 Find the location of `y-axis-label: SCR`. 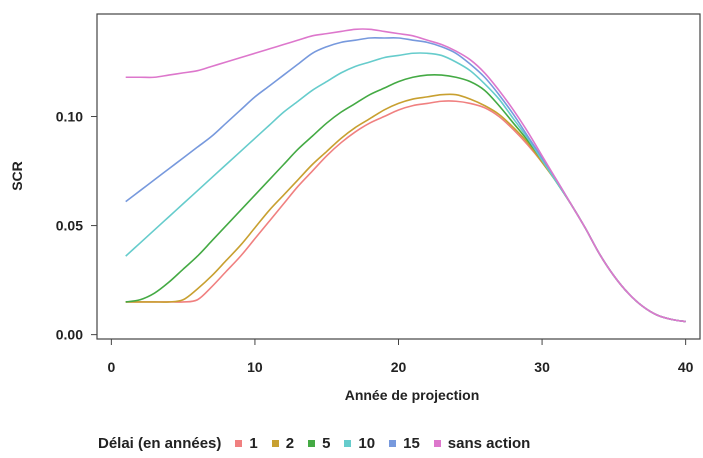

y-axis-label: SCR is located at coordinates (17, 176).